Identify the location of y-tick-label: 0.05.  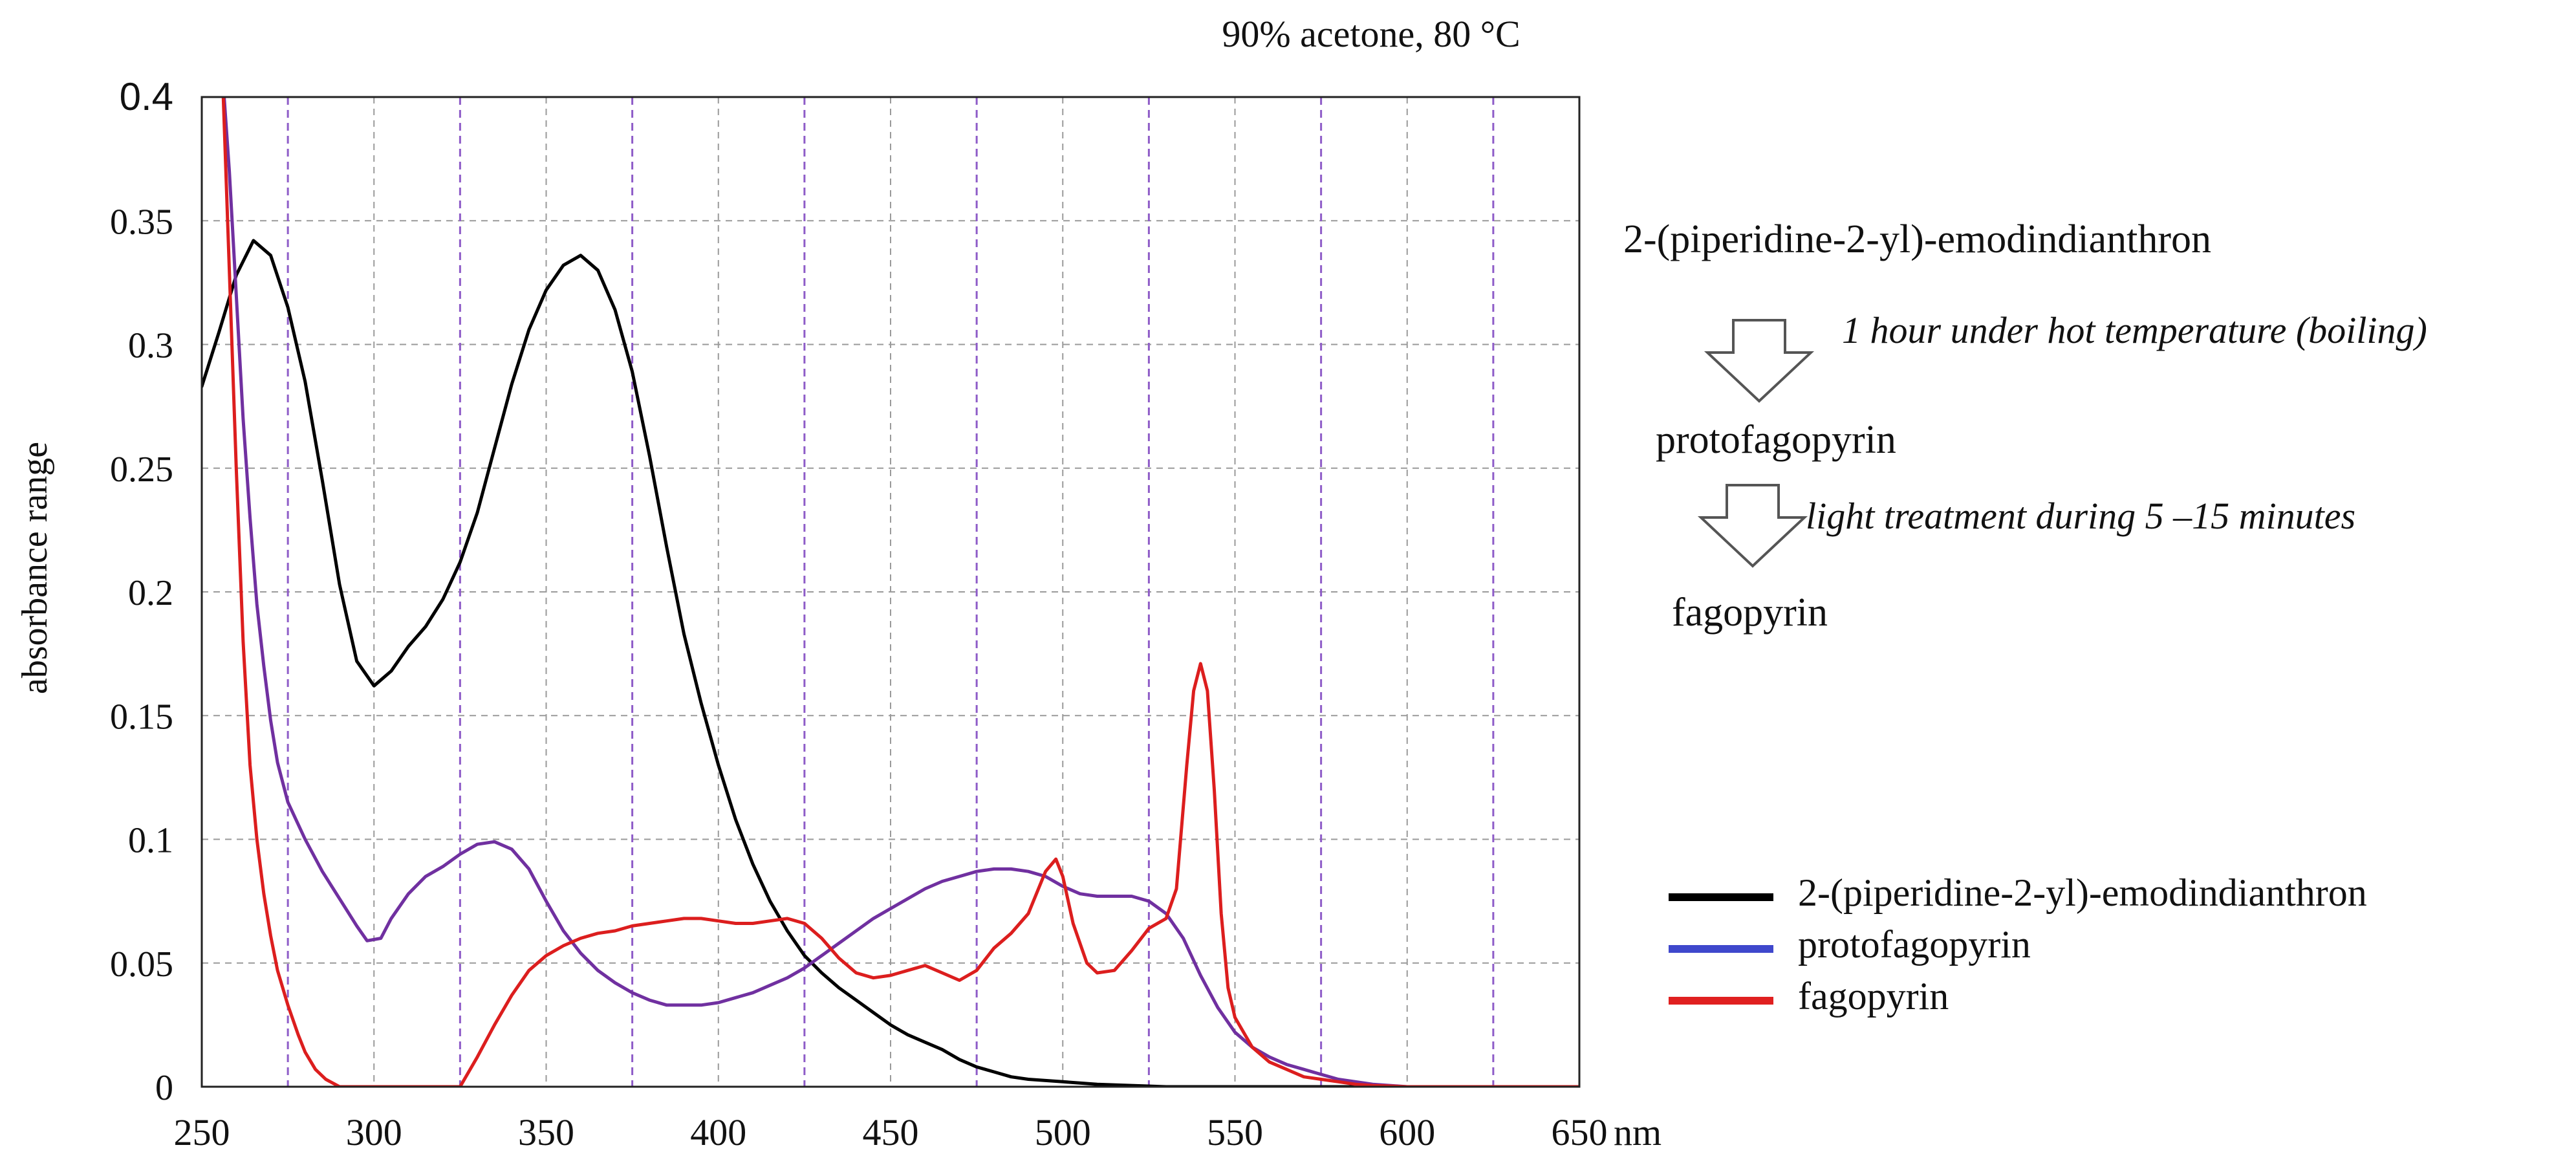
(141, 964).